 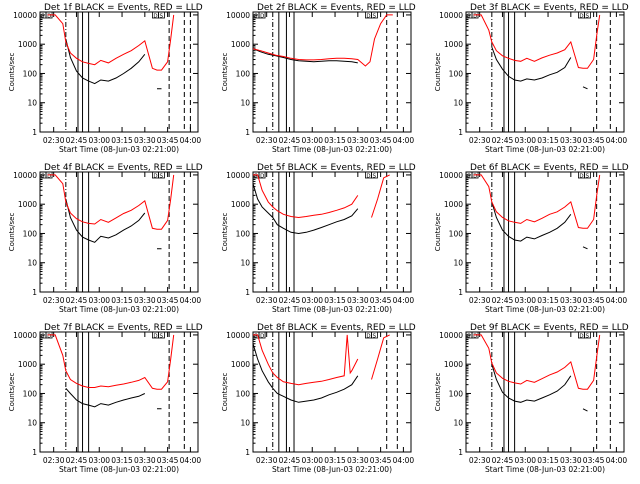 I want to click on chart-title: Det 8f BLACK = Events, RED = LLD, so click(x=336, y=328).